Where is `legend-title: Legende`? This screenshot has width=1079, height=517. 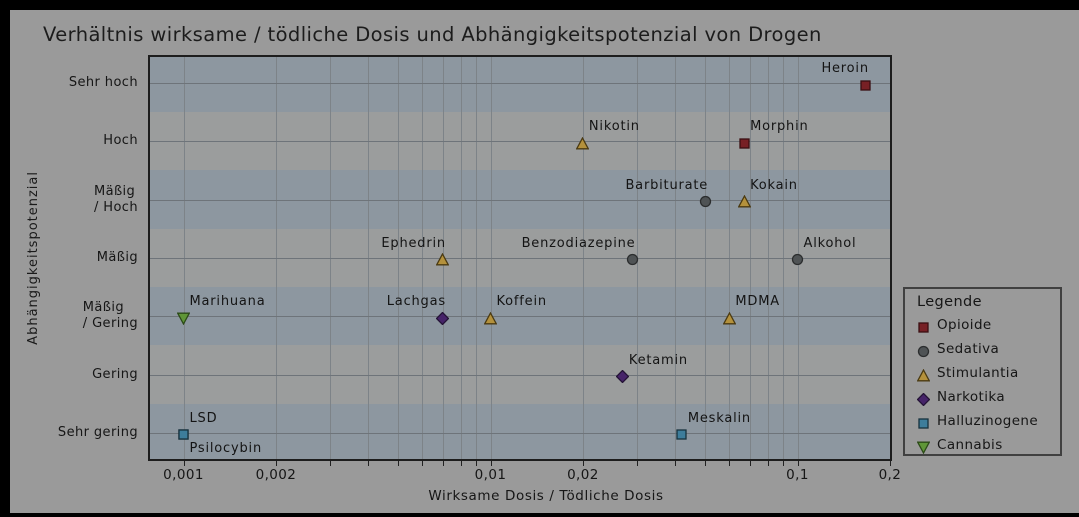
legend-title: Legende is located at coordinates (949, 302).